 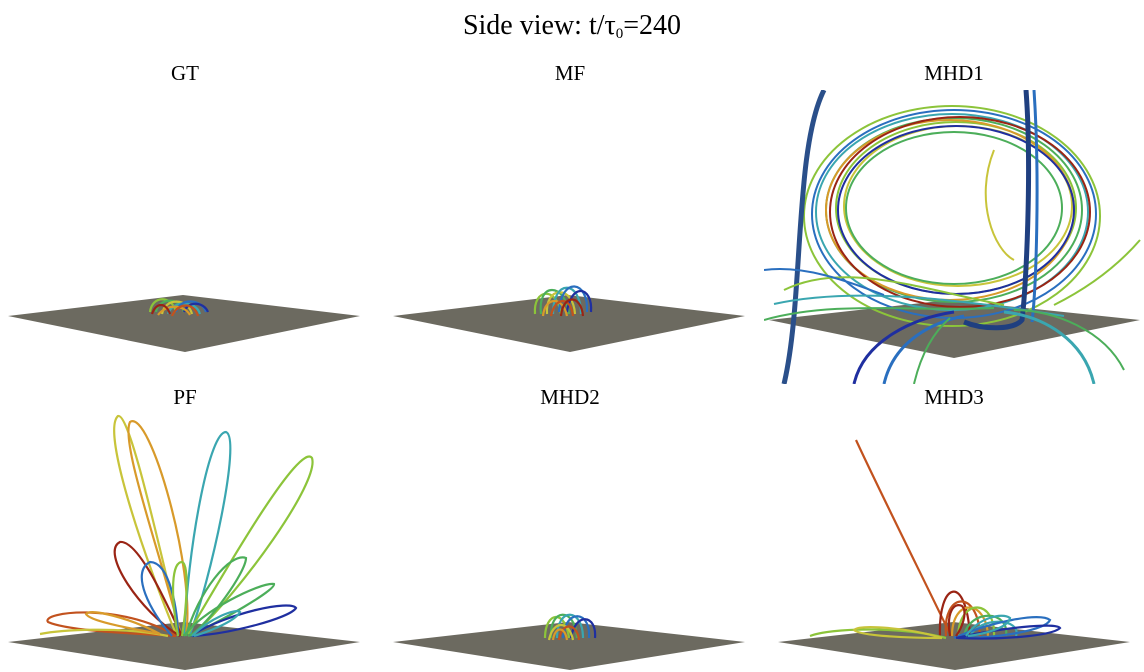 I want to click on mf-photosphere-plane, so click(x=569, y=323).